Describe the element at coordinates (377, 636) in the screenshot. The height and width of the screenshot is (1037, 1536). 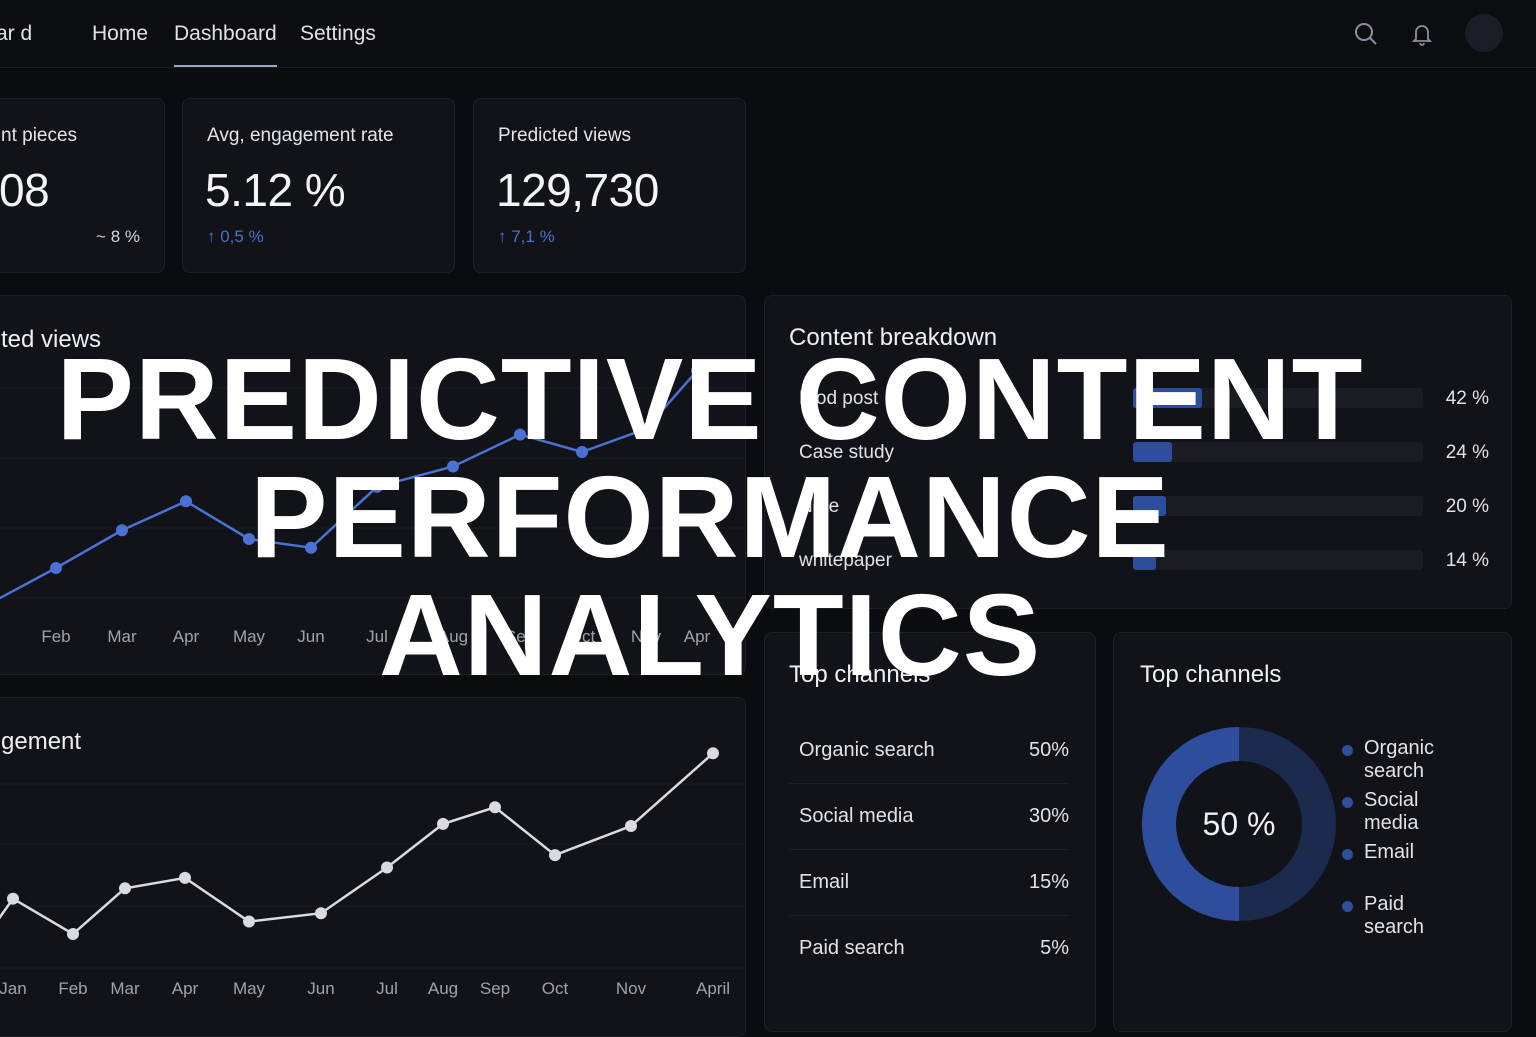
I see `x-tick-label: Jul` at that location.